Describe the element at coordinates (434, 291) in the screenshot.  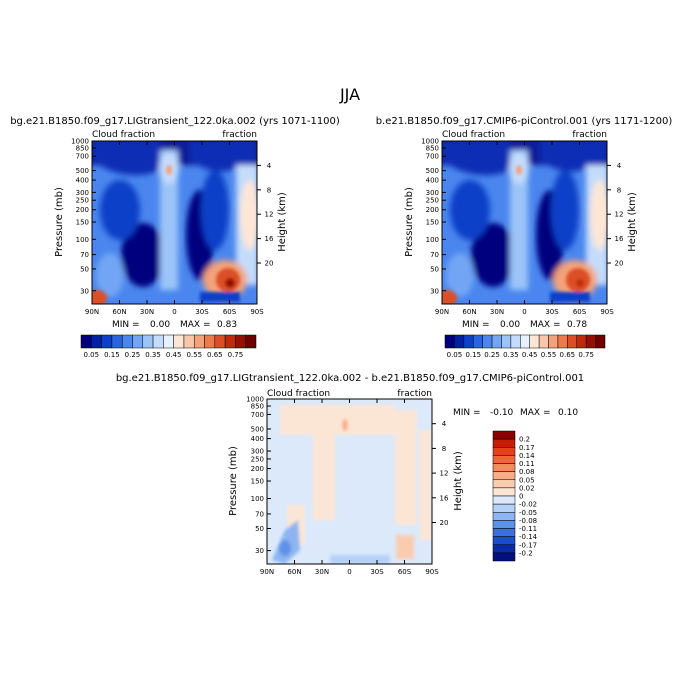
I see `y-tick-label: 30` at that location.